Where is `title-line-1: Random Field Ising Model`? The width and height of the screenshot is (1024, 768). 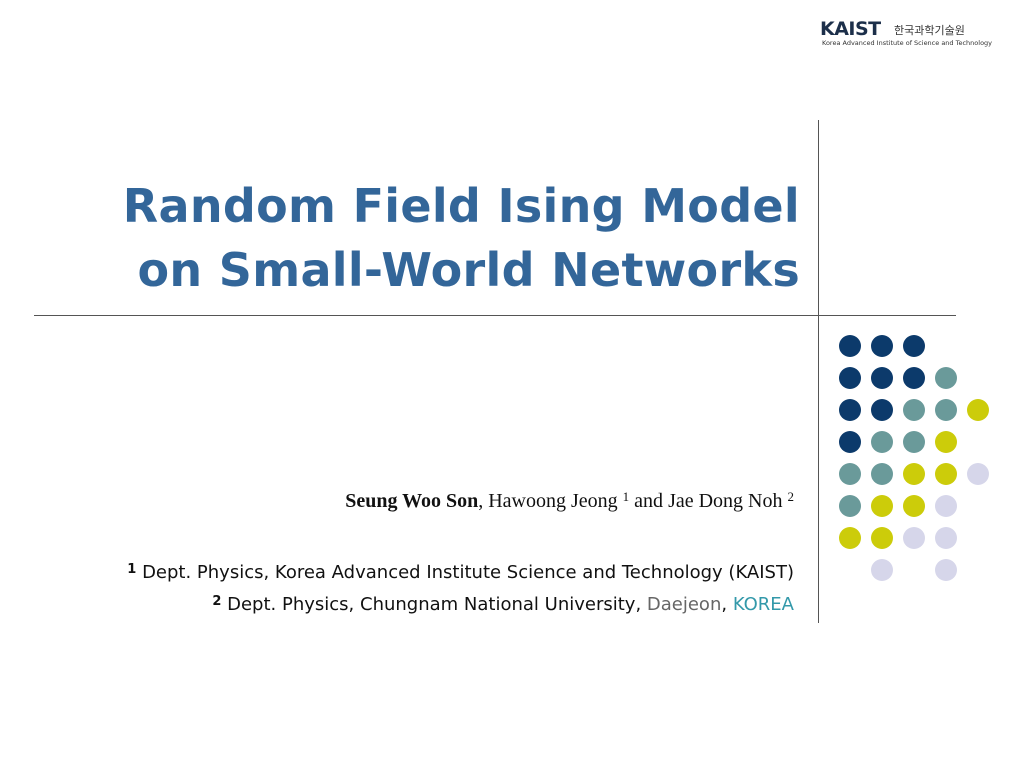
title-line-1: Random Field Ising Model is located at coordinates (461, 206).